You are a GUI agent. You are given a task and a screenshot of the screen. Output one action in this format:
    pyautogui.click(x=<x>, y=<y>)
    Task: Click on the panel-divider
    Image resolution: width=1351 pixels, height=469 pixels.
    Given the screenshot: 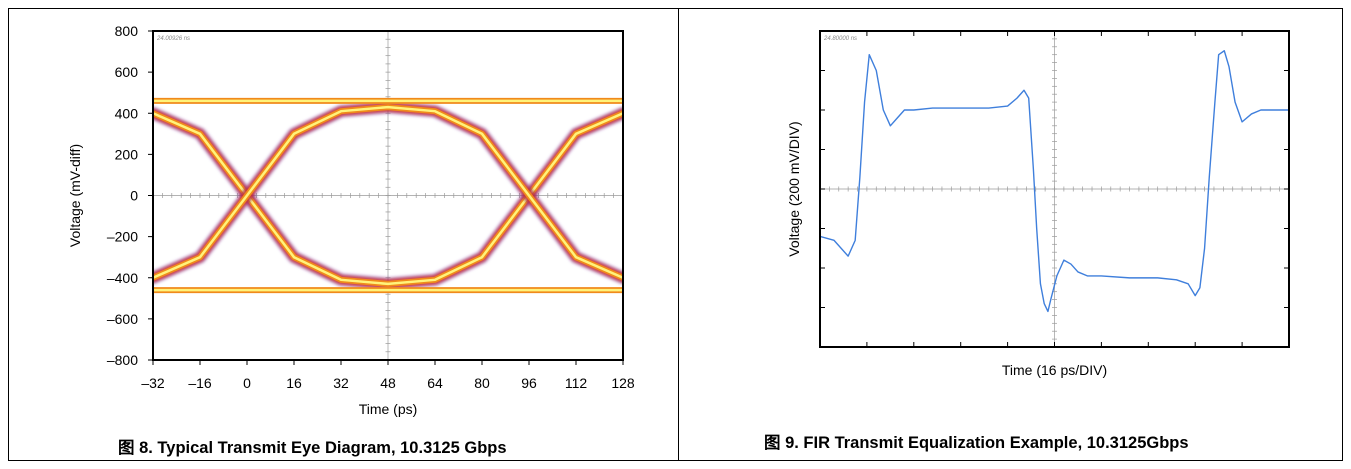 What is the action you would take?
    pyautogui.click(x=678, y=234)
    